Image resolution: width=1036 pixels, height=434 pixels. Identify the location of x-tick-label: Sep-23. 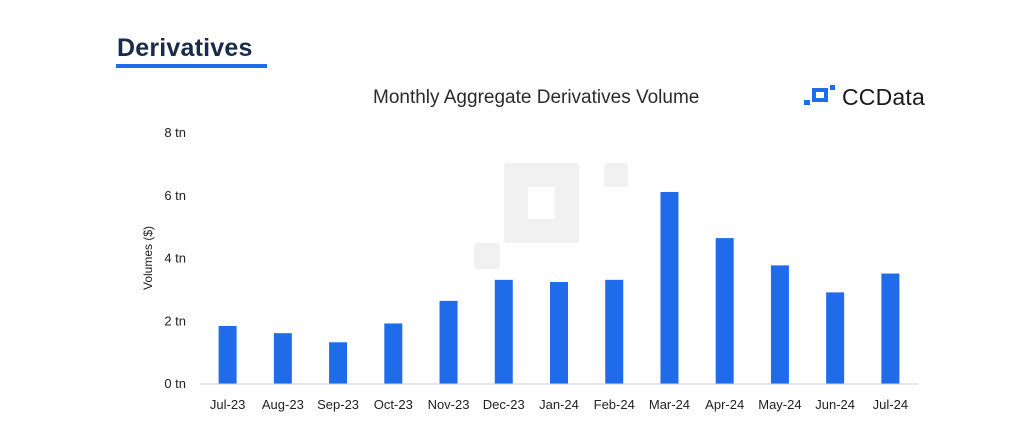
(338, 404).